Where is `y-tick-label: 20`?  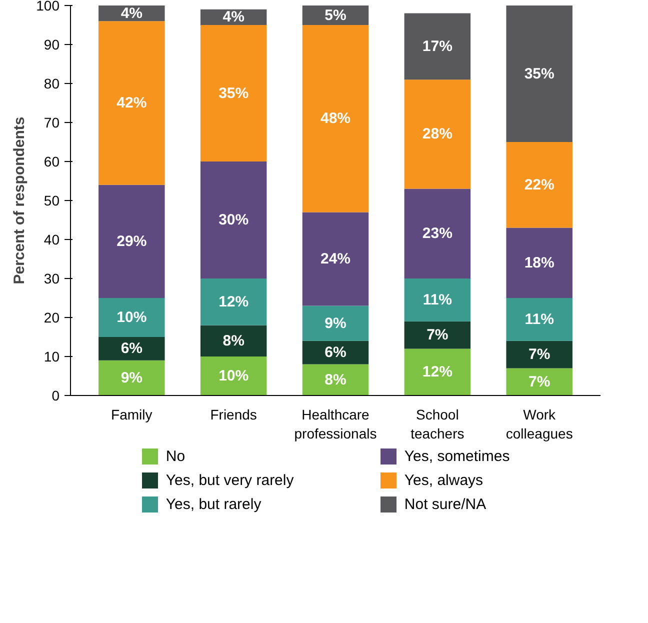
y-tick-label: 20 is located at coordinates (52, 318).